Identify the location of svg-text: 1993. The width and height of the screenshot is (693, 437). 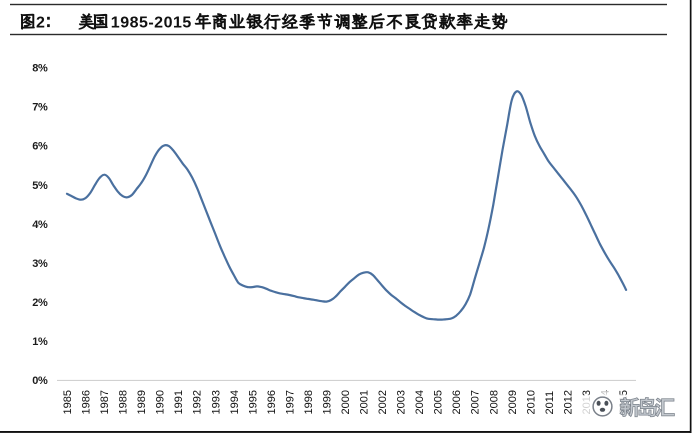
(216, 402).